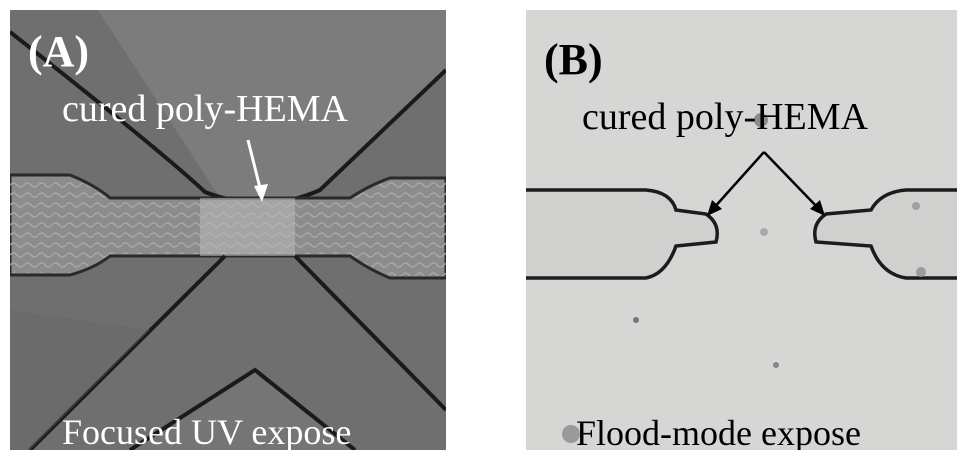 This screenshot has width=957, height=458. What do you see at coordinates (885, 234) in the screenshot?
I see `right-channel` at bounding box center [885, 234].